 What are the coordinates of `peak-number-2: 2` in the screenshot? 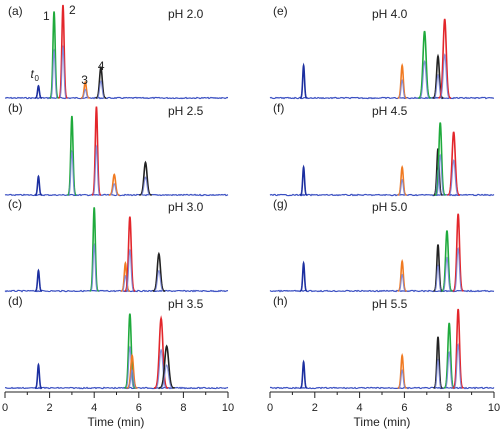 It's located at (72, 10).